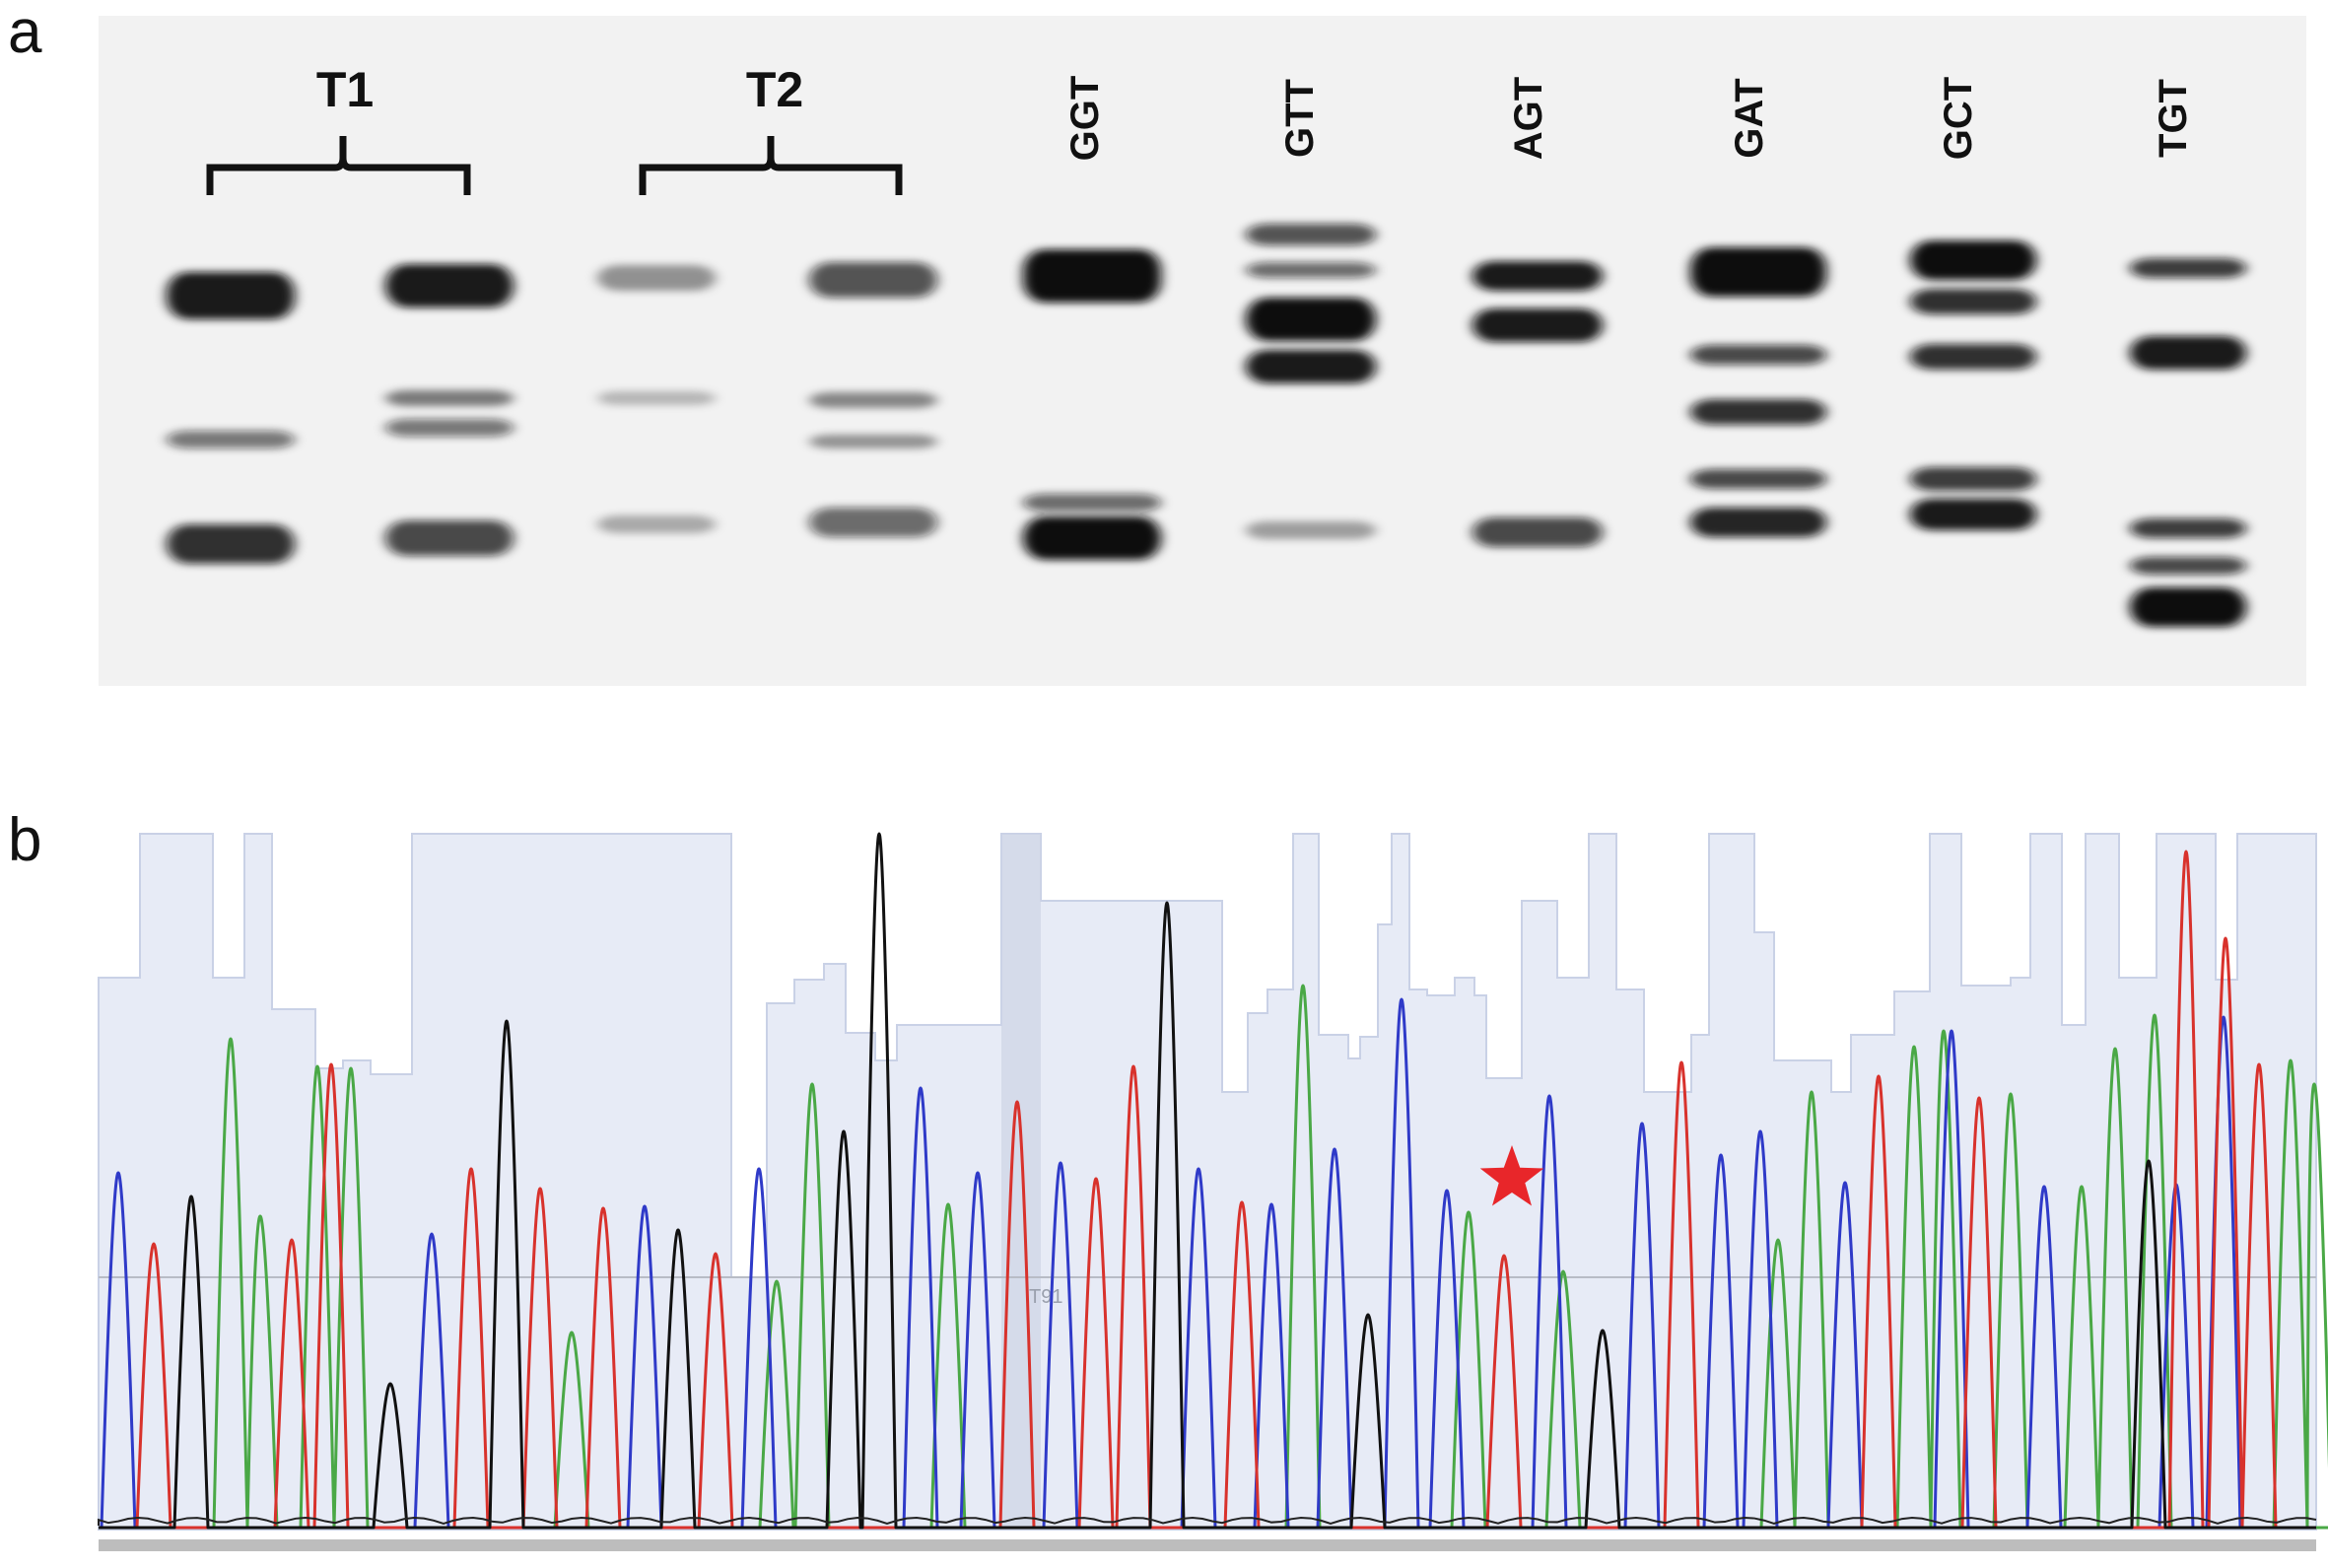 This screenshot has width=2328, height=1568. What do you see at coordinates (1207, 1521) in the screenshot?
I see `baseline-noise` at bounding box center [1207, 1521].